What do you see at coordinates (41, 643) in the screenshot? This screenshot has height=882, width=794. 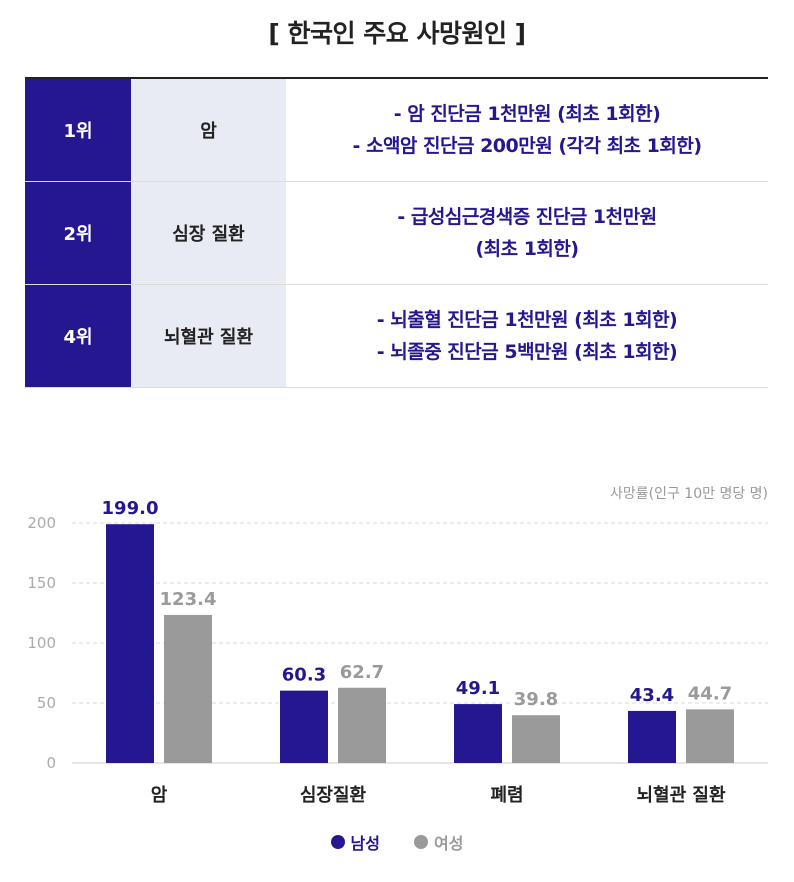 I see `y-tick-label: 100` at bounding box center [41, 643].